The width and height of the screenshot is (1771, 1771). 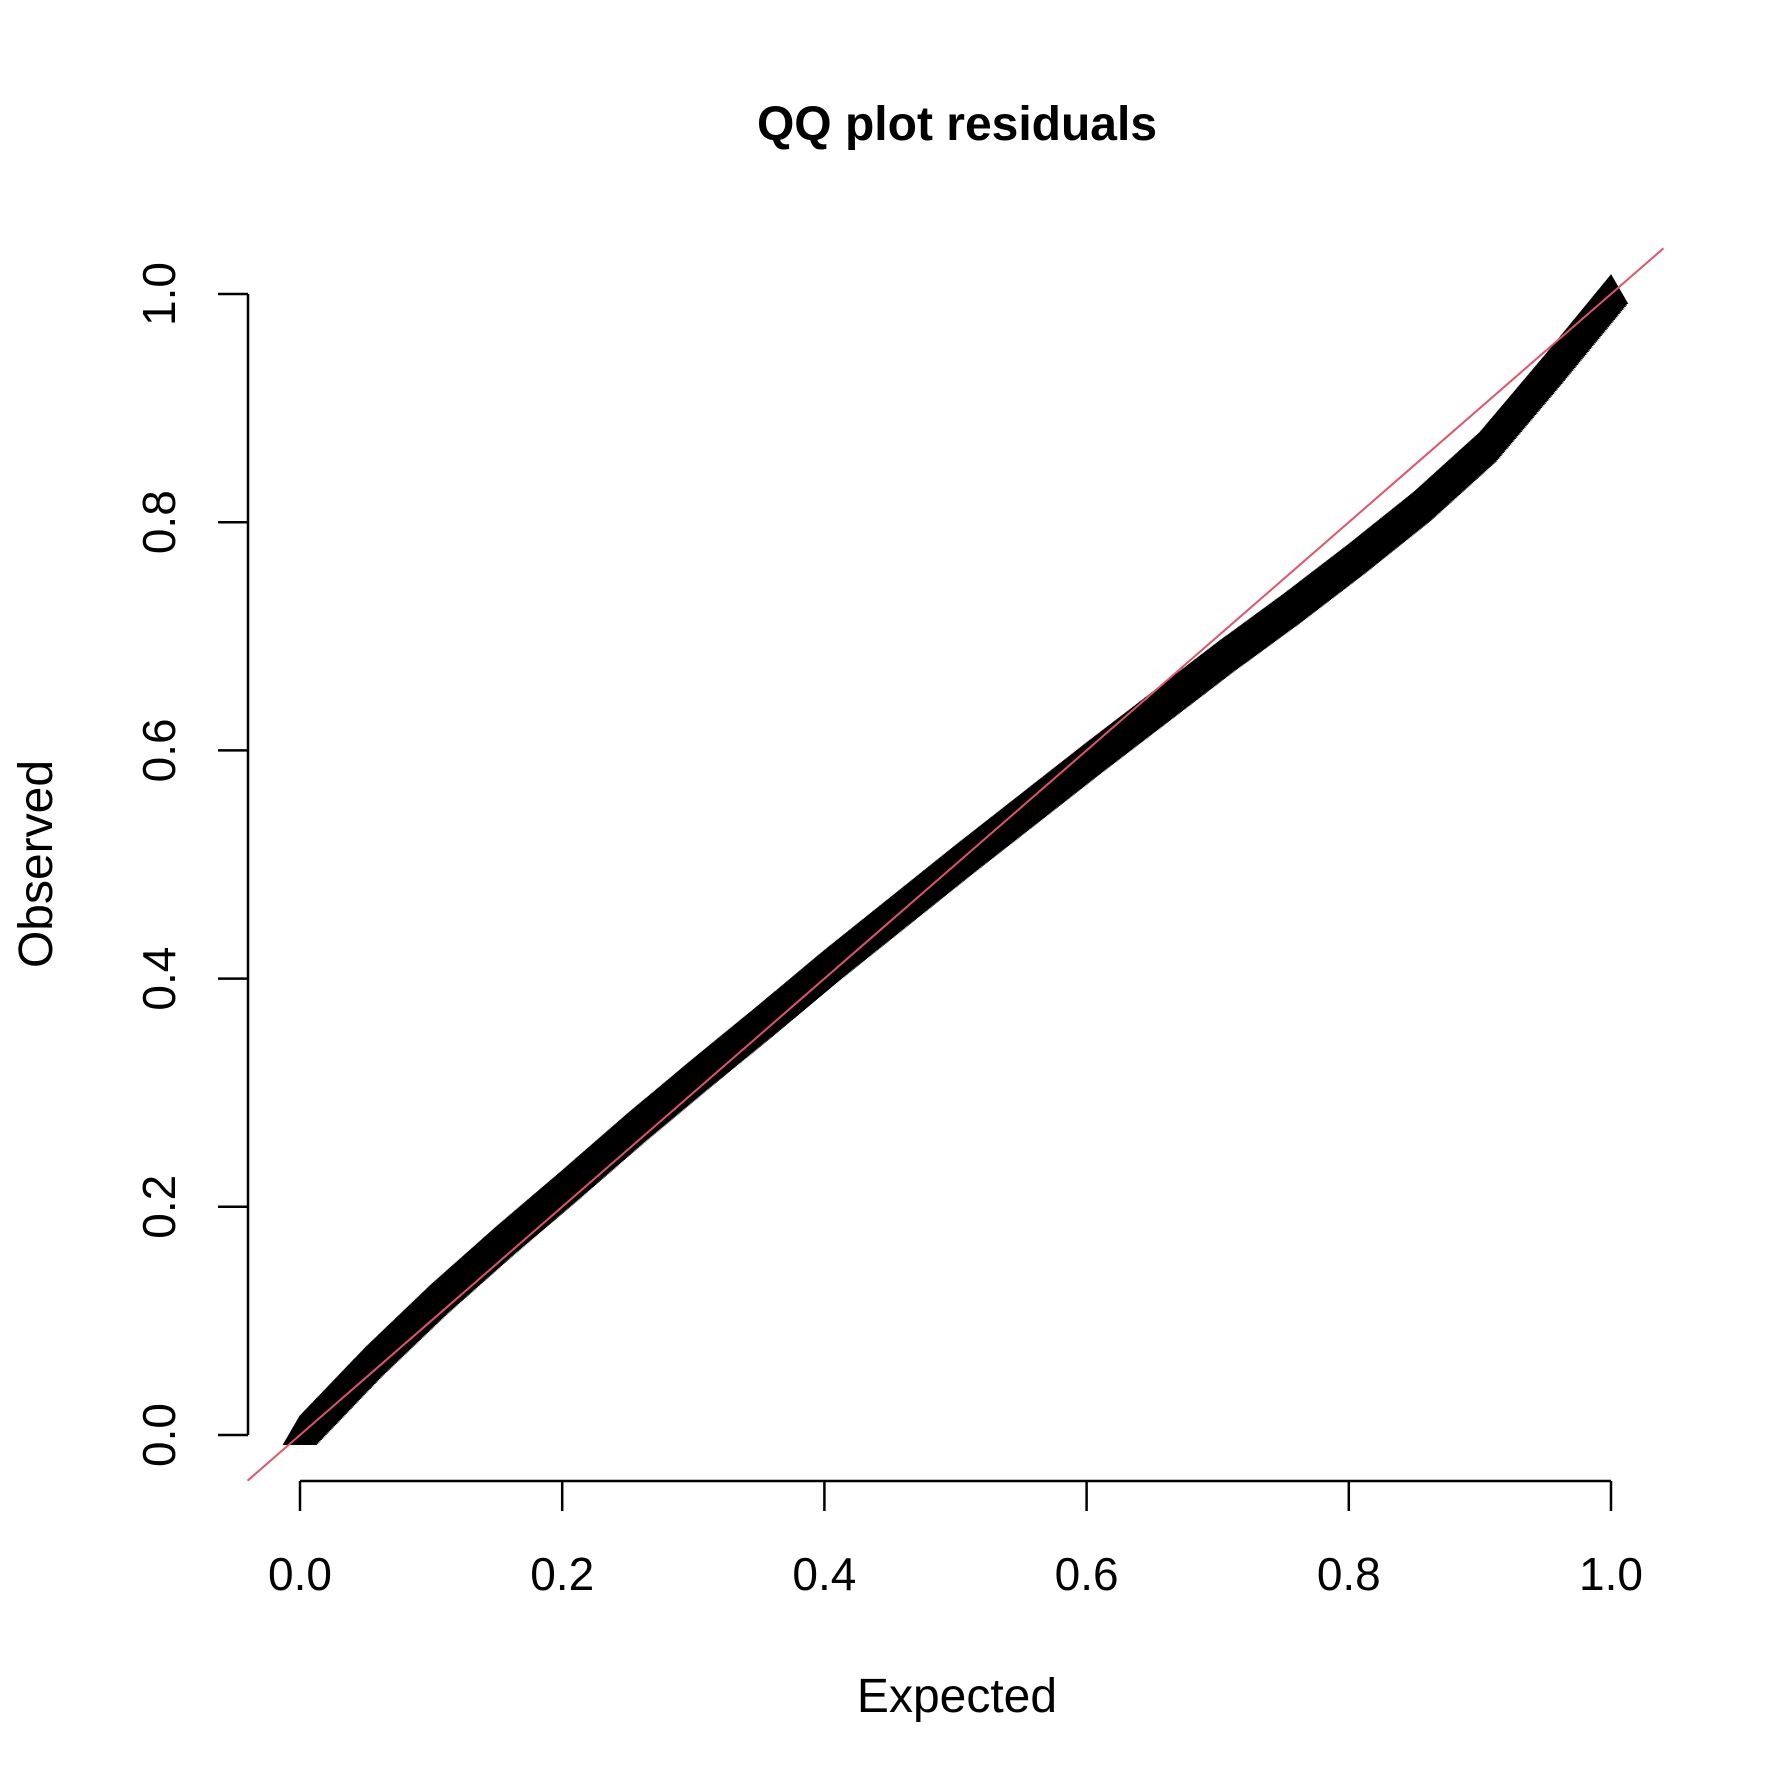 I want to click on x-axis: 0.0 0.2 0.4 0.6 0.8 1.0, so click(x=955, y=1539).